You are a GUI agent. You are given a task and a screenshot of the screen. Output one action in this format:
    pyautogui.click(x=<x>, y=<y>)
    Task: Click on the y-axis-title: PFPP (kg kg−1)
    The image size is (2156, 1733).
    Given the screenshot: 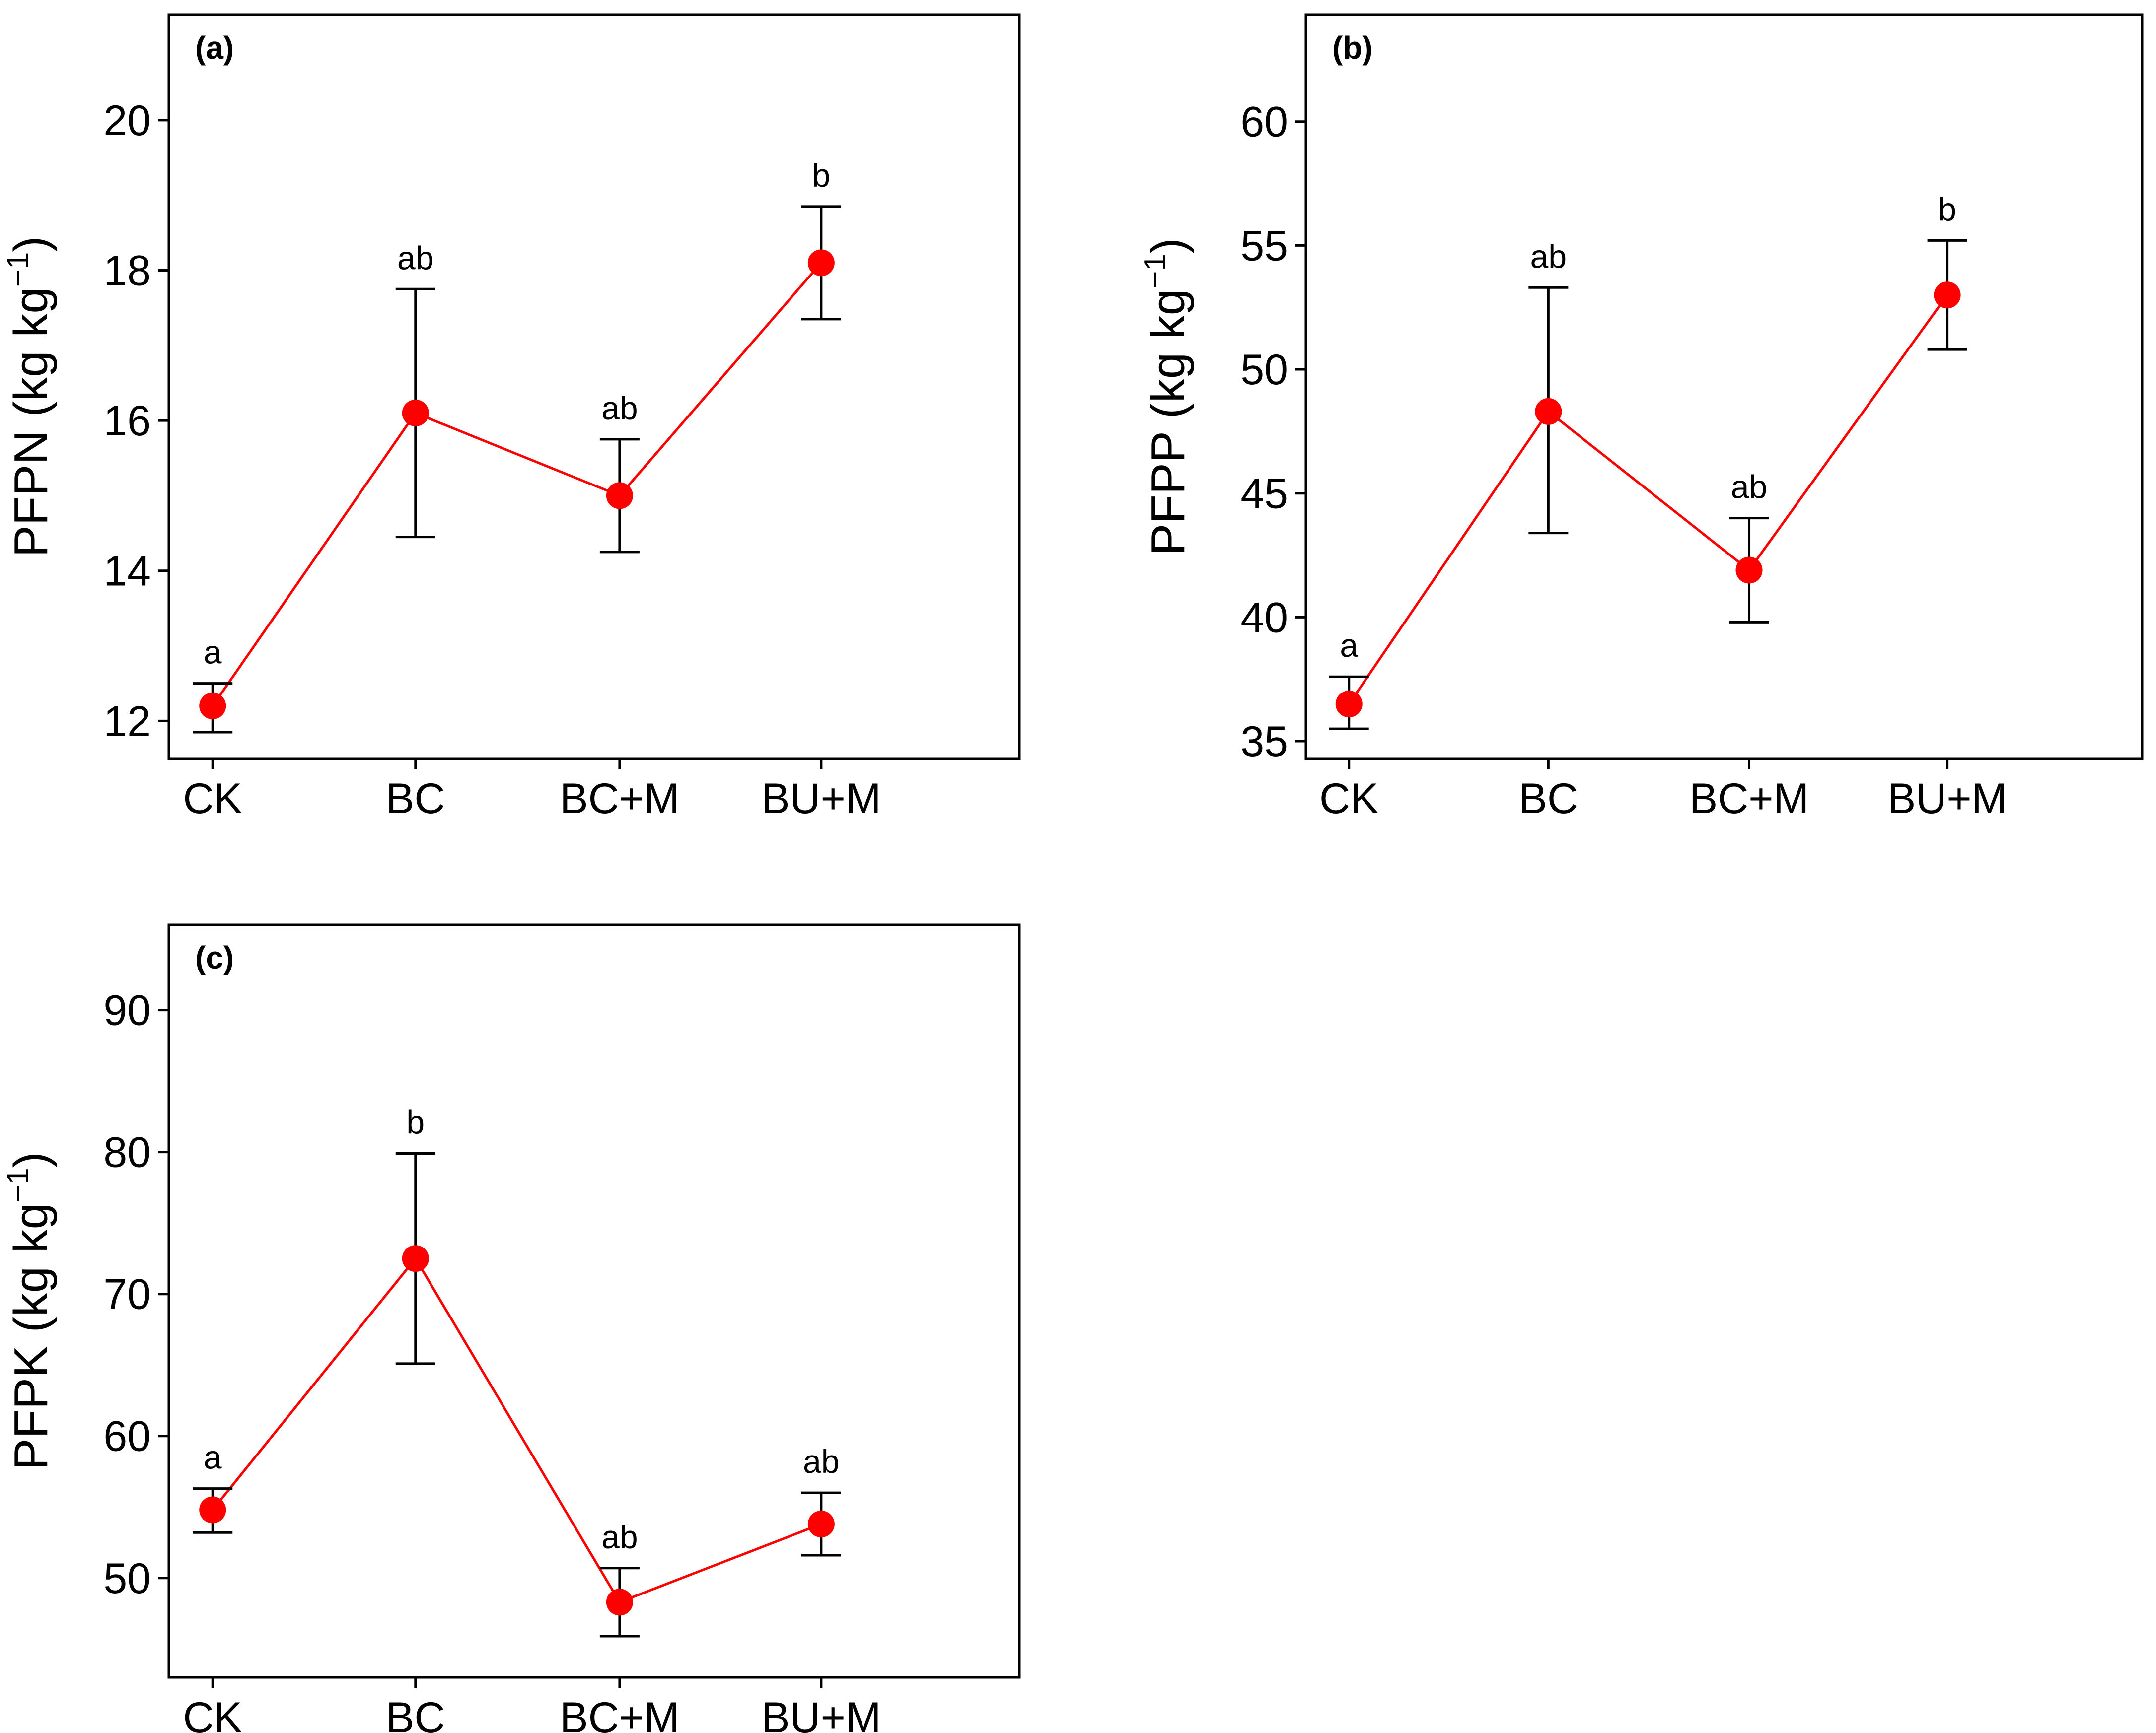 What is the action you would take?
    pyautogui.click(x=1166, y=396)
    